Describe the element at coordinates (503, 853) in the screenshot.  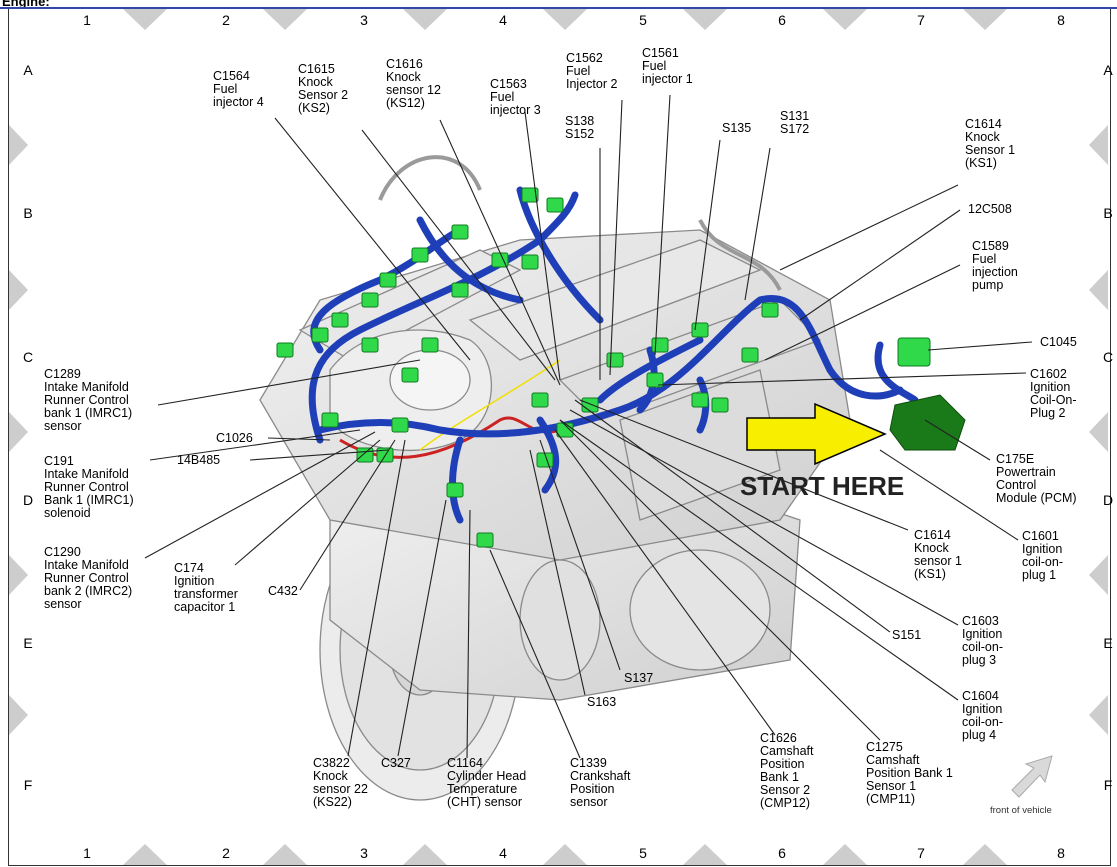
I see `grid-col-label-bottom: 4` at that location.